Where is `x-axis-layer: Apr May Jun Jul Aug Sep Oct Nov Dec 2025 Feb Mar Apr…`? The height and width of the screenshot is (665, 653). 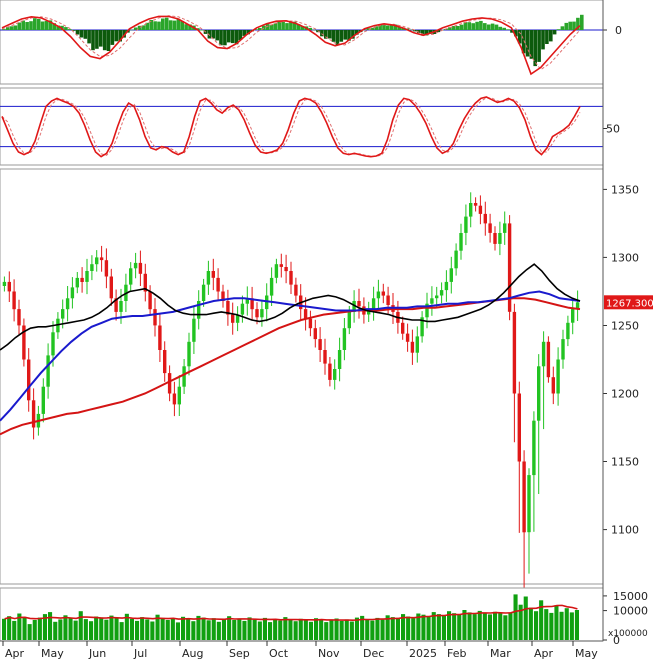
x-axis-layer: Apr May Jun Jul Aug Sep Oct Nov Dec 2025 Feb Mar Apr… is located at coordinates (301, 650).